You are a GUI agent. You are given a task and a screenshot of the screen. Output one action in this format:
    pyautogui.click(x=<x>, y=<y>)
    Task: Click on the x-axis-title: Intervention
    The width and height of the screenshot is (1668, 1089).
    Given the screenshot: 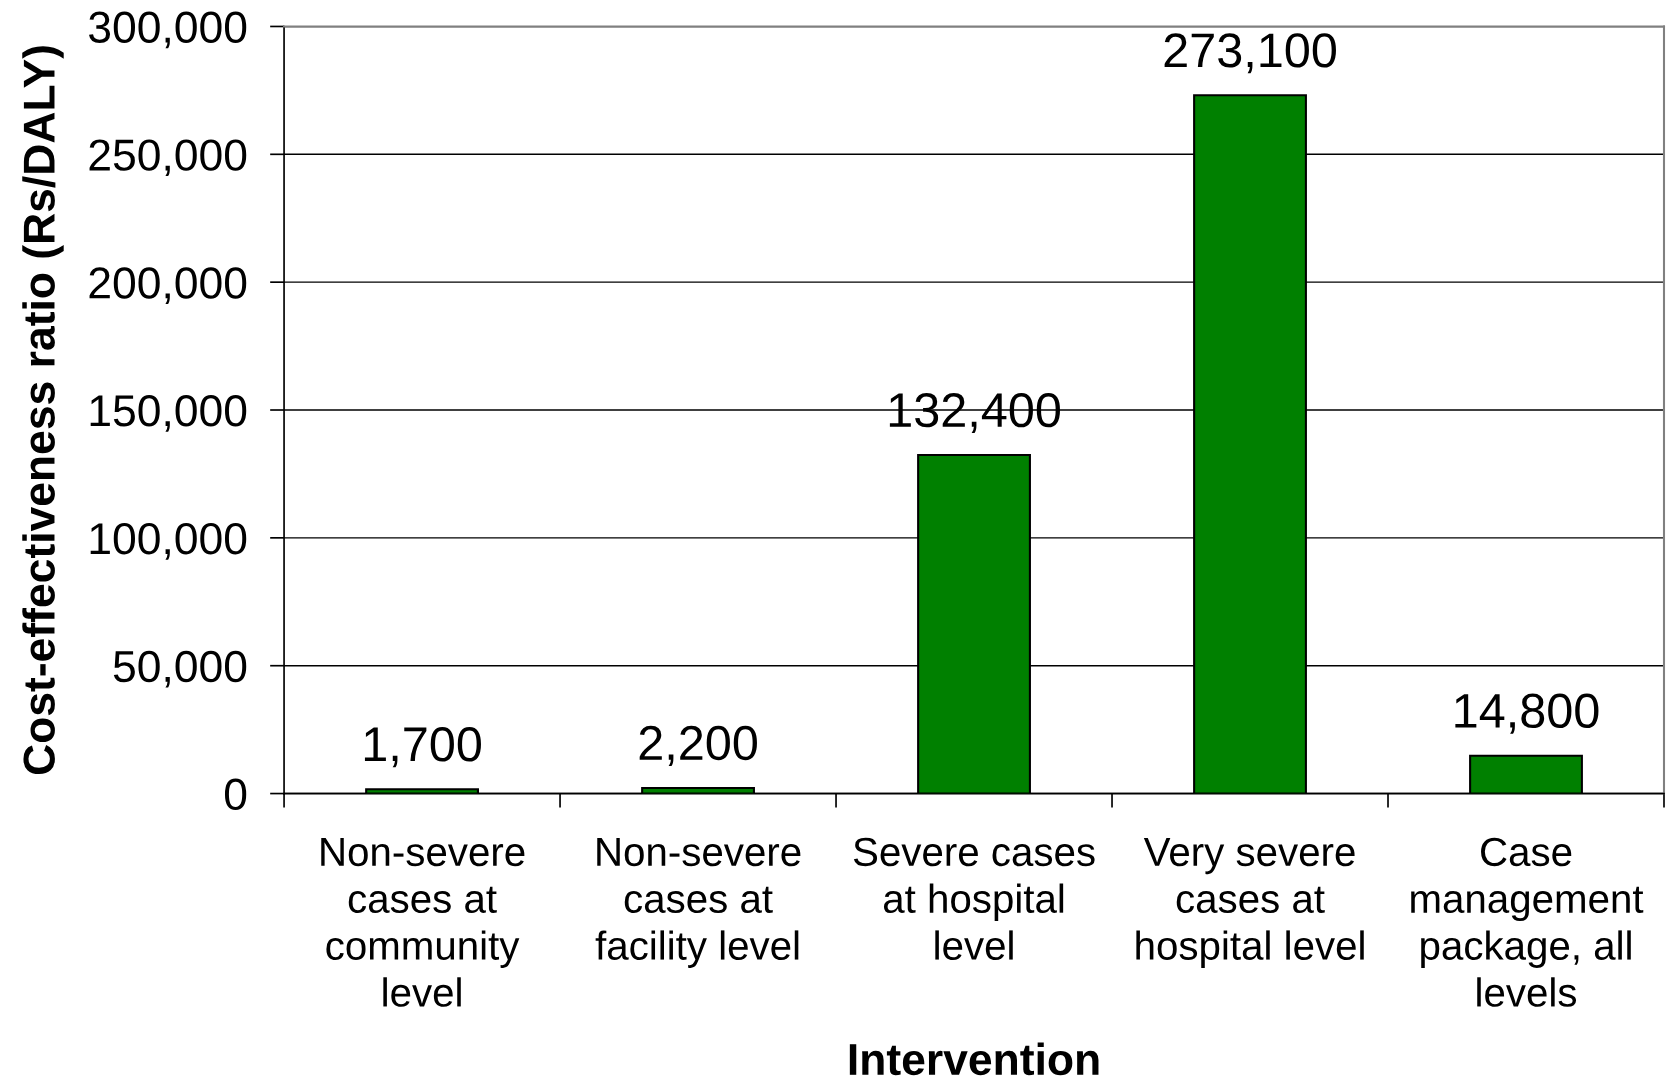 What is the action you would take?
    pyautogui.click(x=974, y=1059)
    